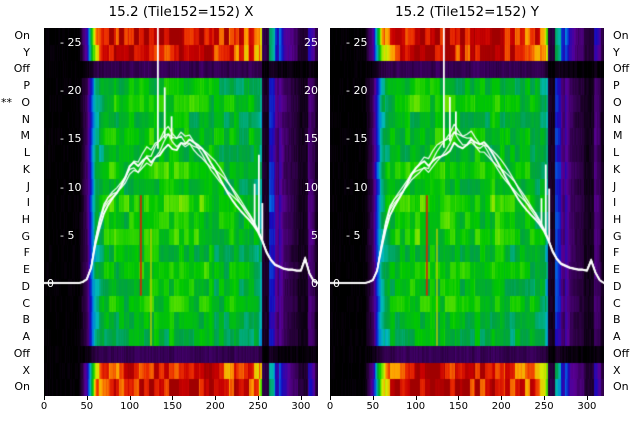 This screenshot has width=640, height=440. Describe the element at coordinates (25, 236) in the screenshot. I see `row-label-left-12: G` at that location.